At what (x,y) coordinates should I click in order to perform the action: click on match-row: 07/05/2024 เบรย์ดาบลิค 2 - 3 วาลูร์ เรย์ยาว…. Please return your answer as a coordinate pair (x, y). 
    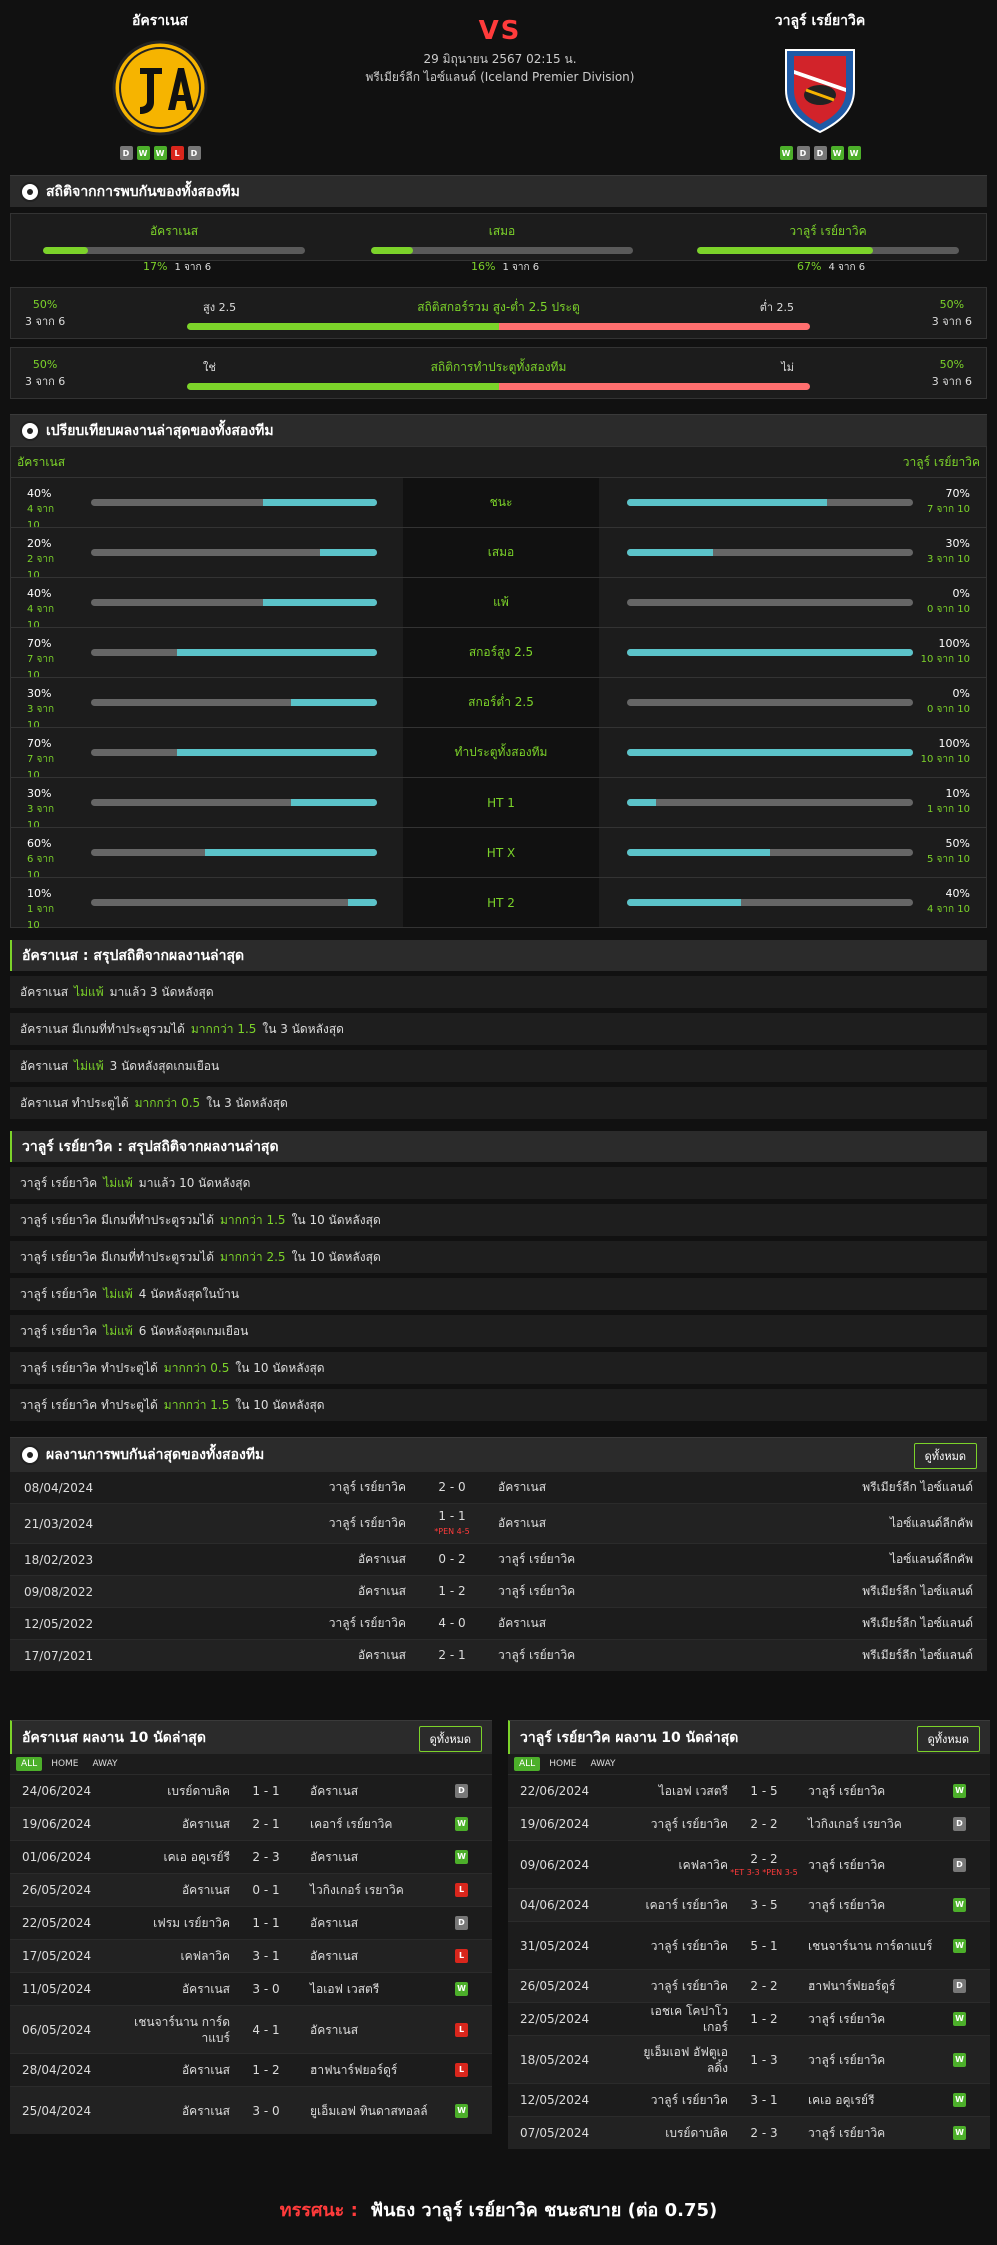
    Looking at the image, I should click on (749, 2132).